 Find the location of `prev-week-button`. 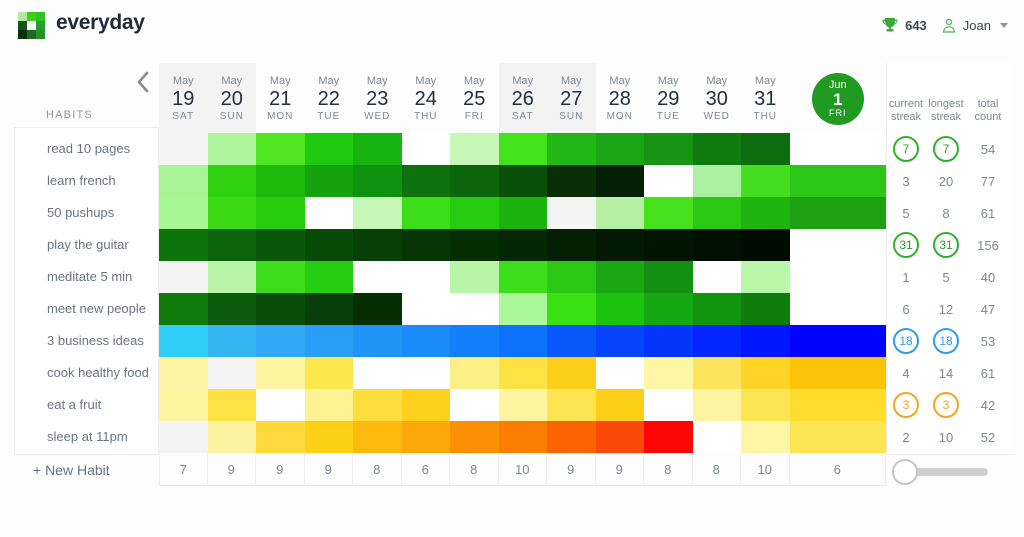

prev-week-button is located at coordinates (142, 84).